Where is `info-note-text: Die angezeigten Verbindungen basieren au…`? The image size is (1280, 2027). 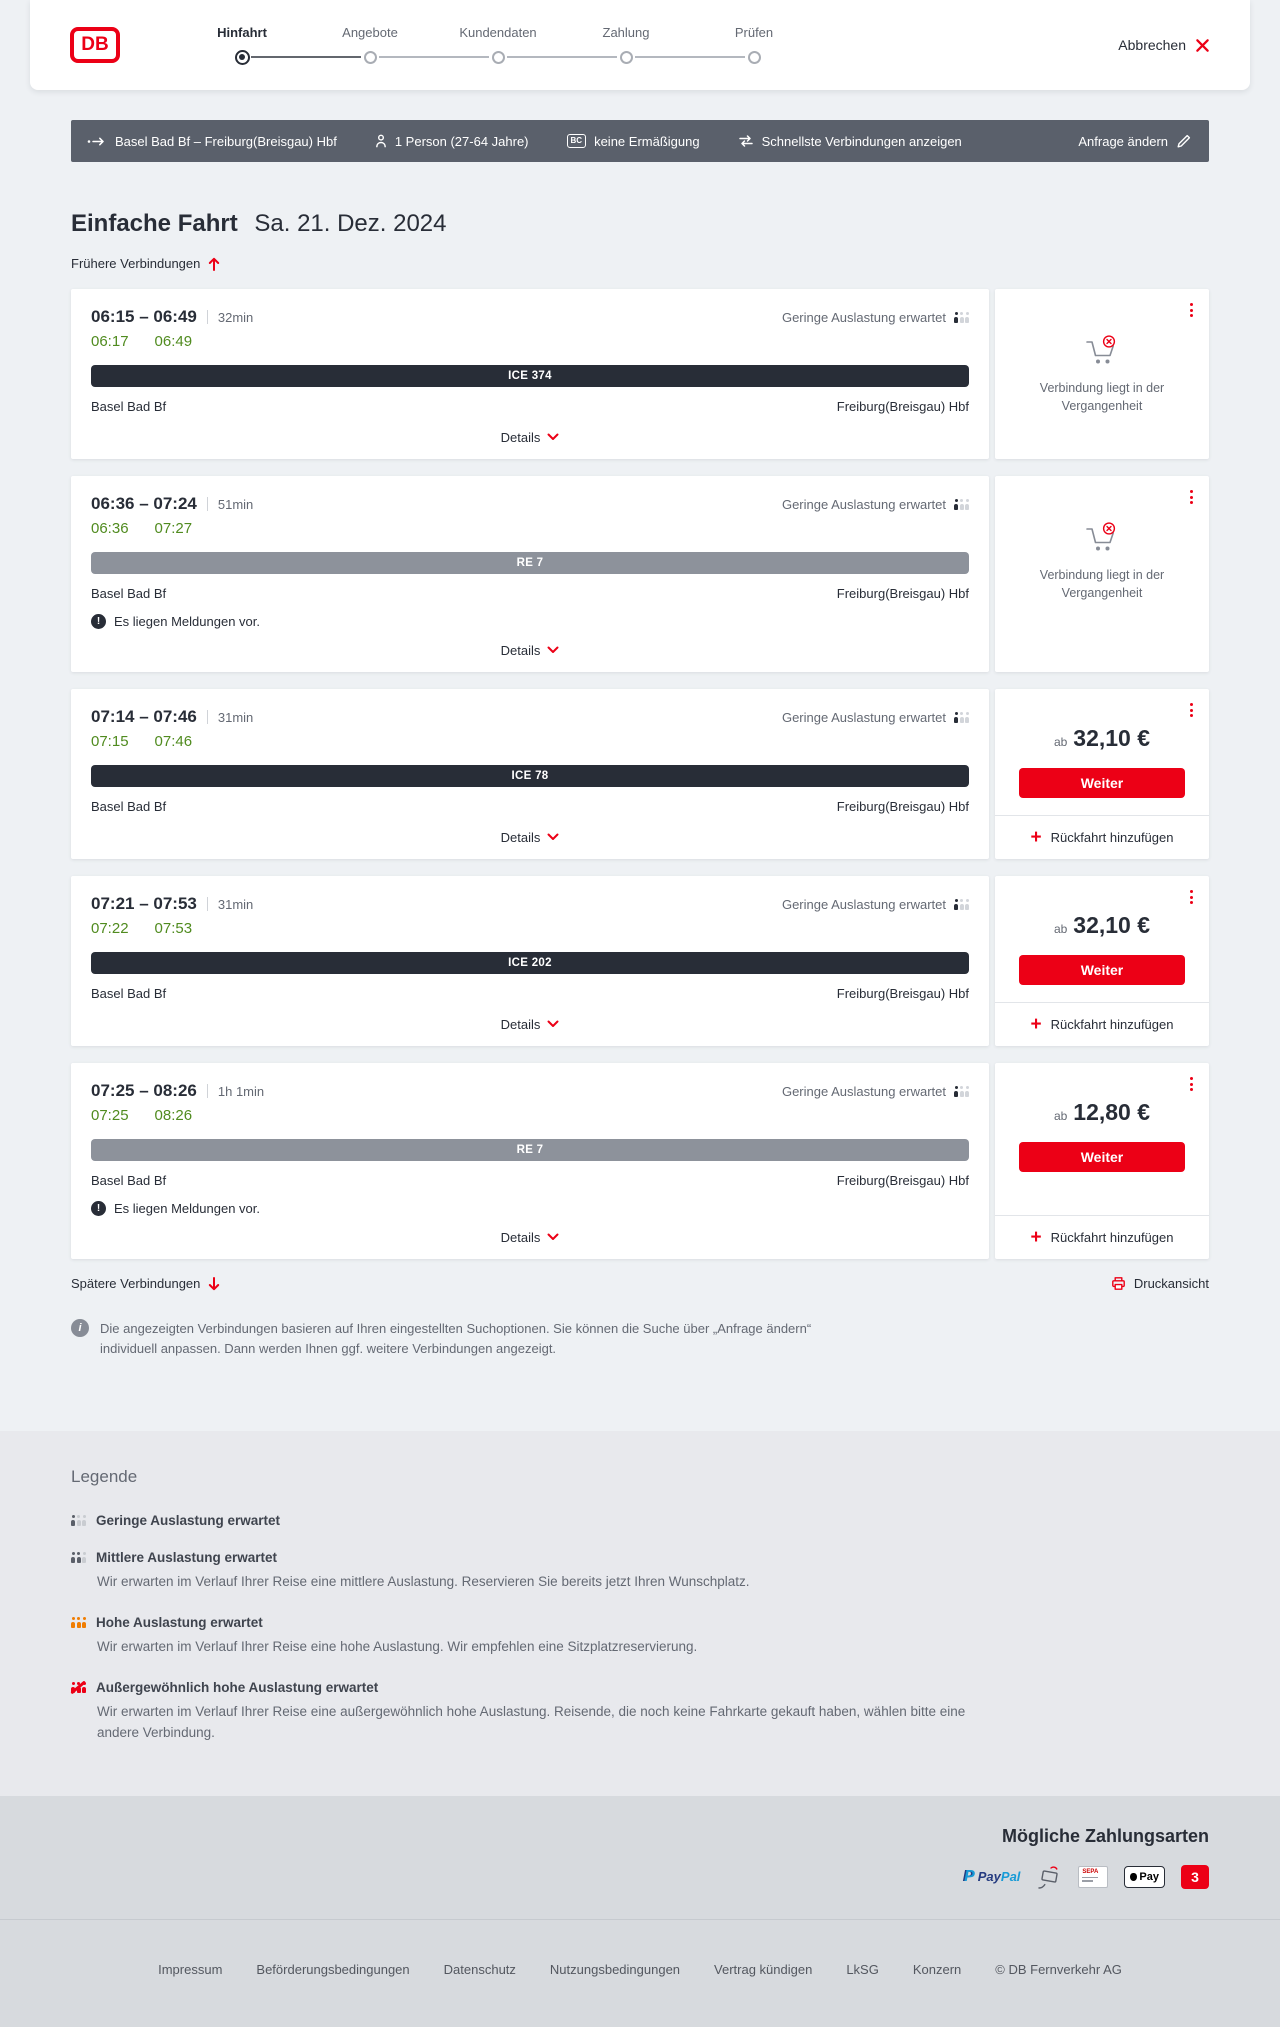
info-note-text: Die angezeigten Verbindungen basieren au… is located at coordinates (456, 1339).